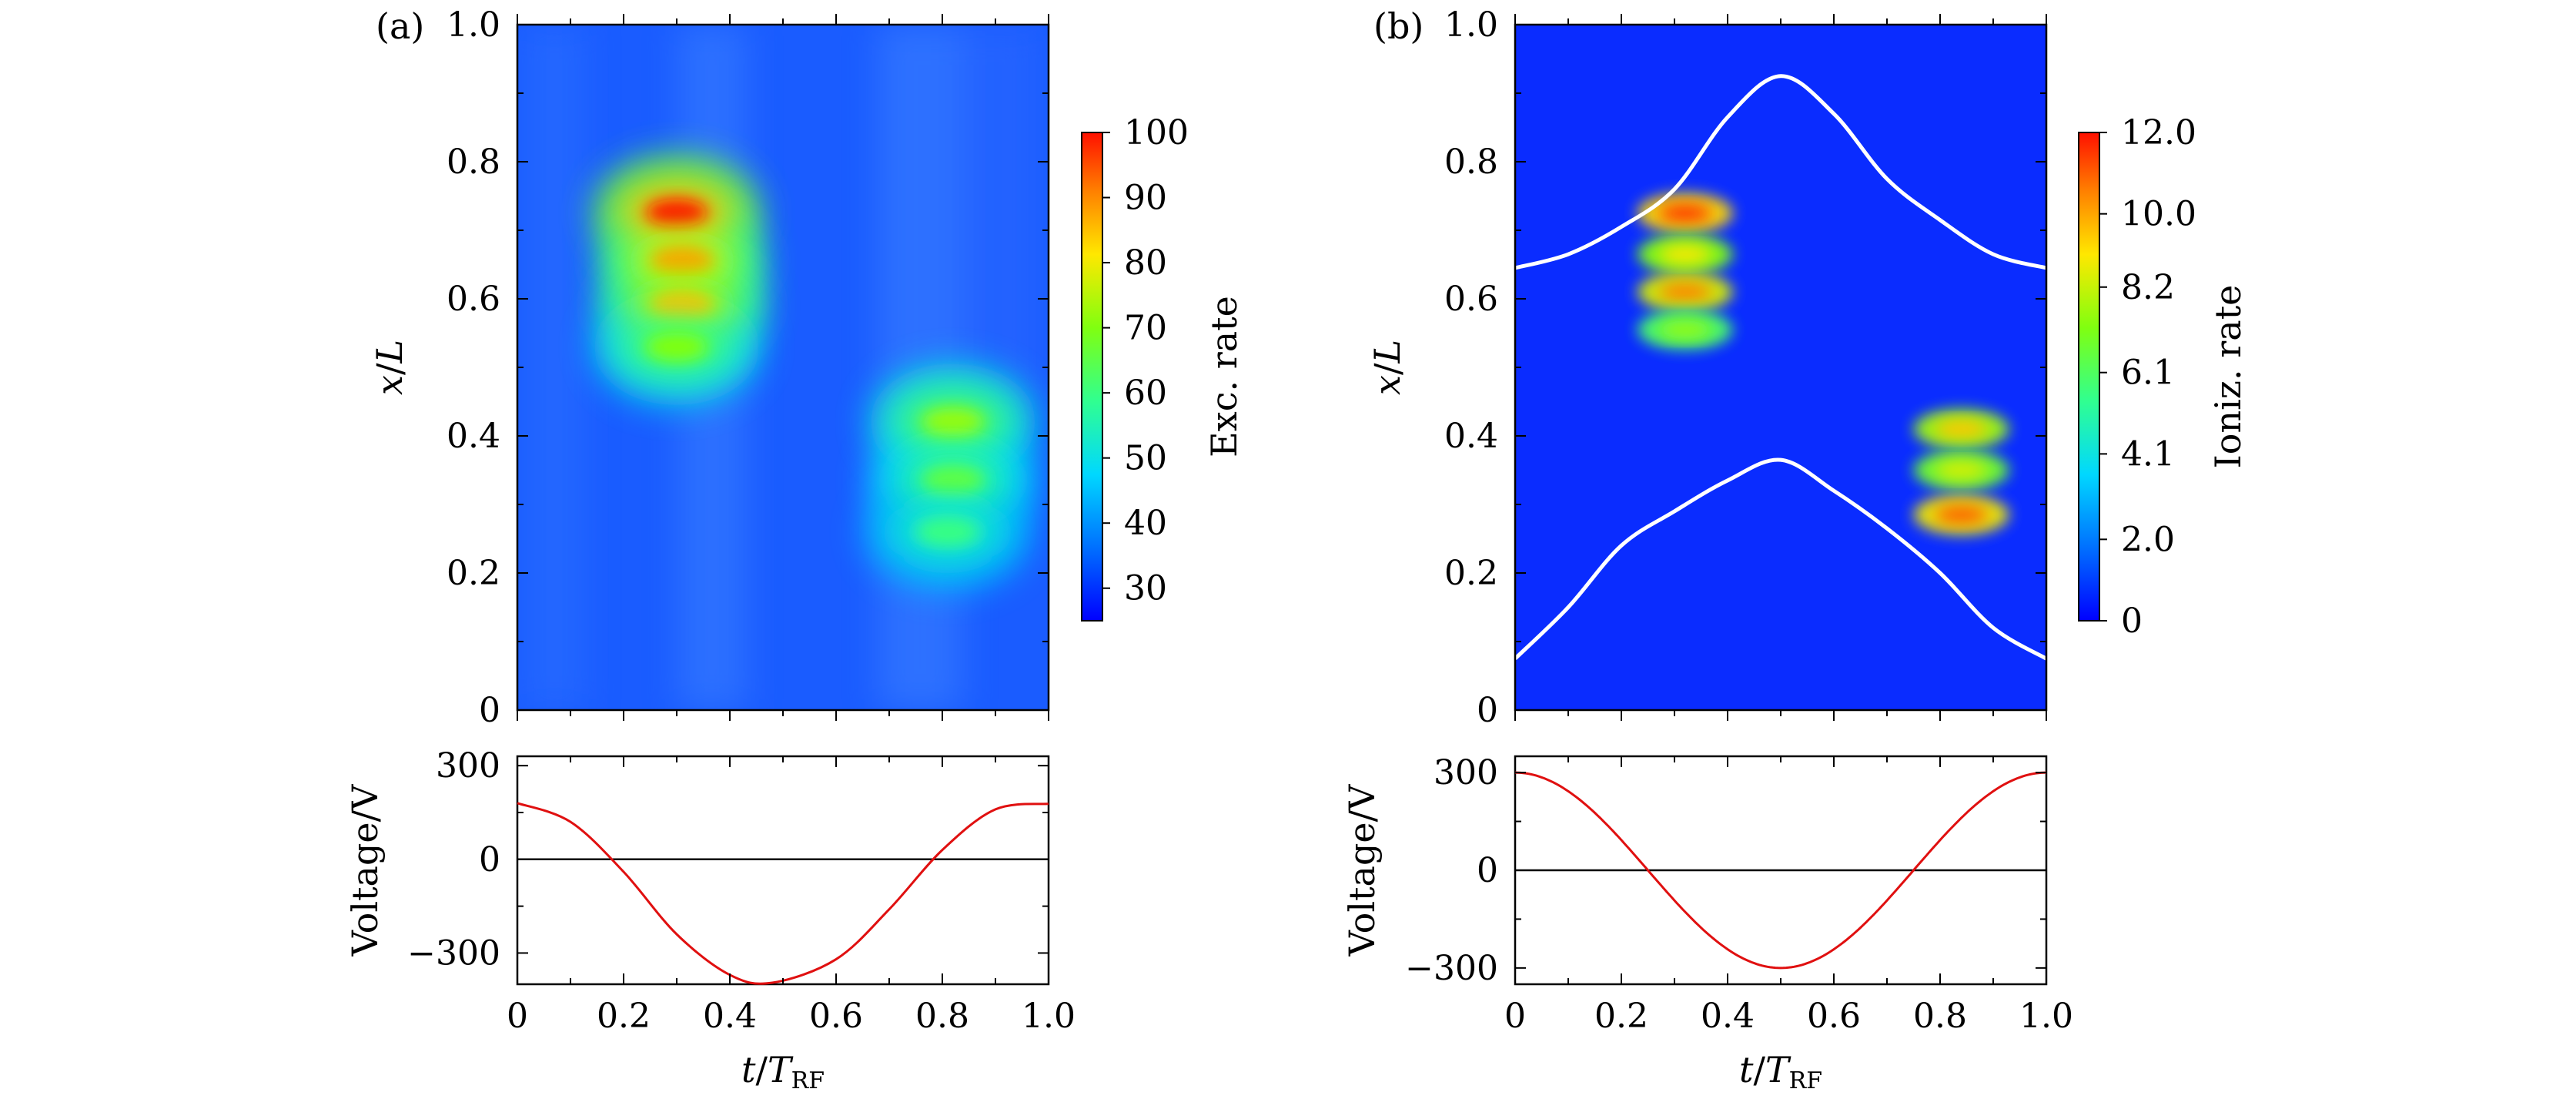 This screenshot has height=1099, width=2576. Describe the element at coordinates (2148, 539) in the screenshot. I see `colorbar-tick-label: 2.0` at that location.